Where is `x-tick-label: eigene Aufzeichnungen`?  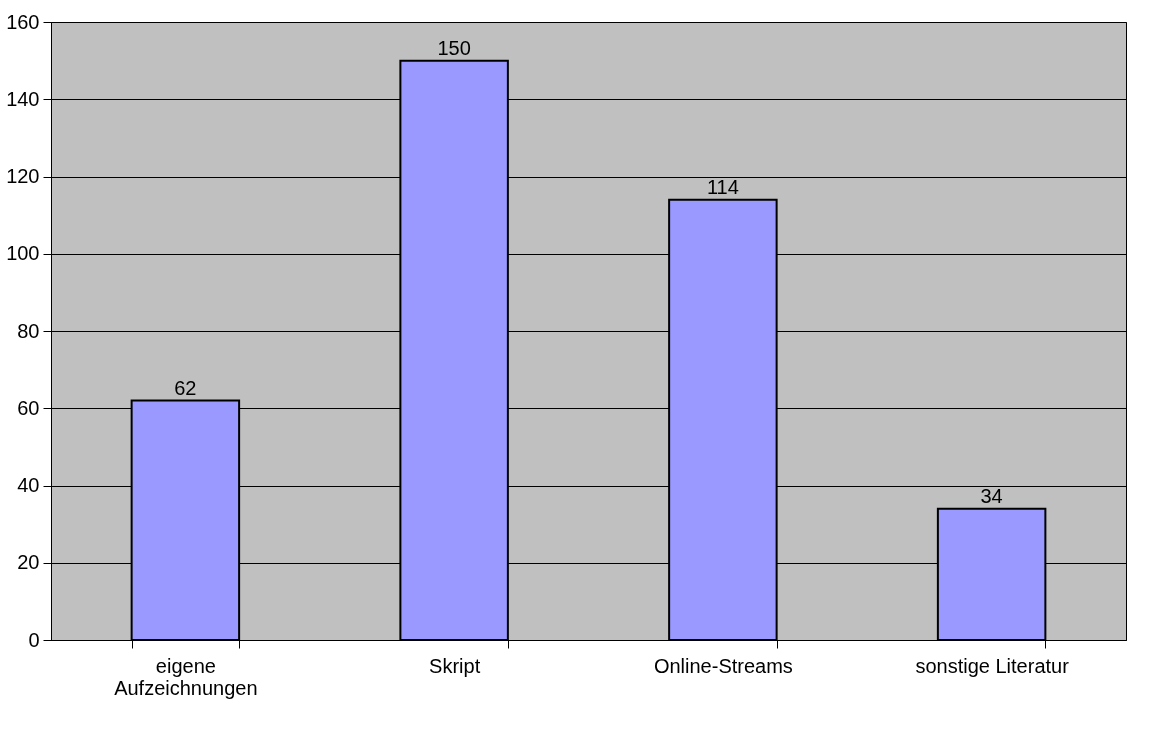 x-tick-label: eigene Aufzeichnungen is located at coordinates (186, 676).